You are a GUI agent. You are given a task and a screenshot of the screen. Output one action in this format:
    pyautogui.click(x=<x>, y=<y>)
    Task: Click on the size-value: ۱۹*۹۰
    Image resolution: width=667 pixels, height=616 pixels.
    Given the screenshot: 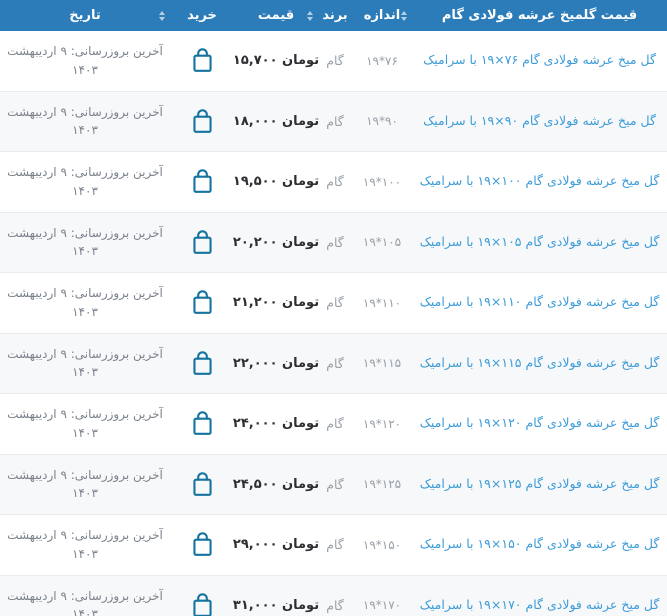 What is the action you would take?
    pyautogui.click(x=382, y=121)
    